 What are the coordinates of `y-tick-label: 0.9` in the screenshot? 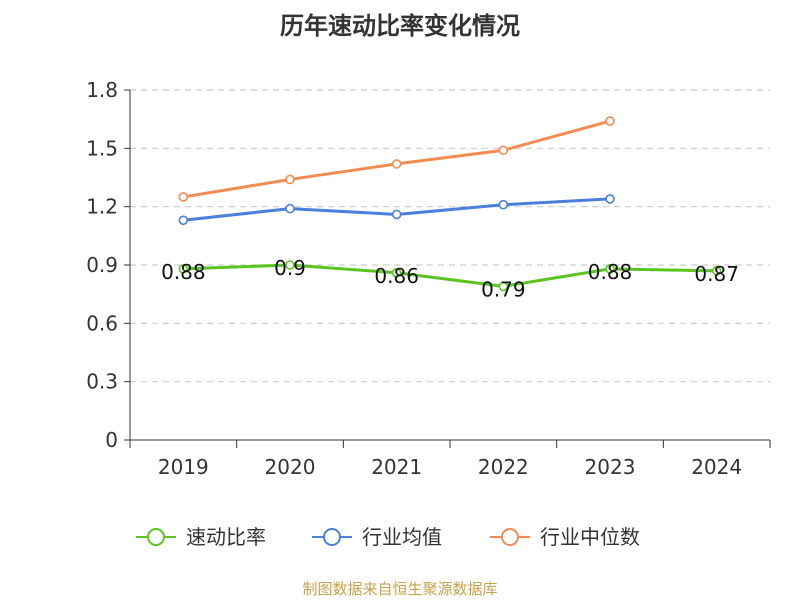 It's located at (102, 265).